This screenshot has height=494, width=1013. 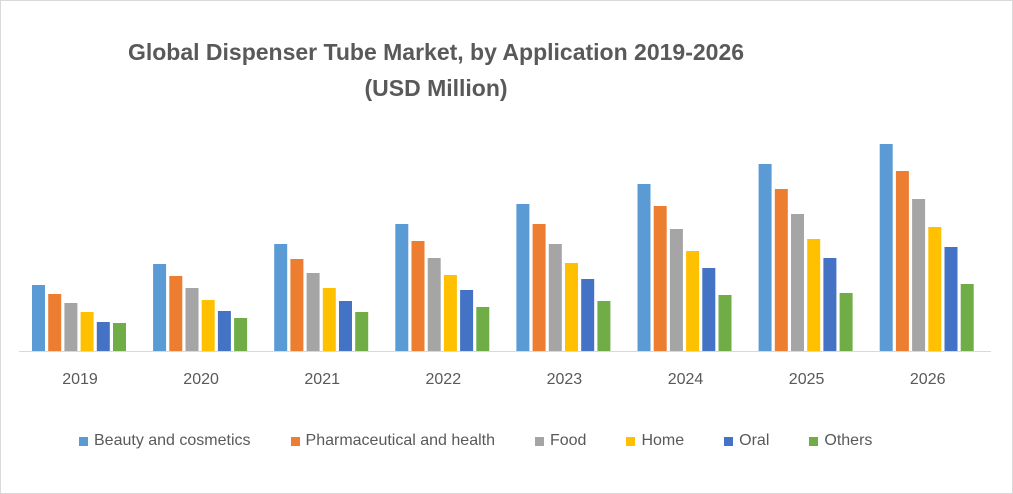 I want to click on bar-oral-2020, so click(x=224, y=331).